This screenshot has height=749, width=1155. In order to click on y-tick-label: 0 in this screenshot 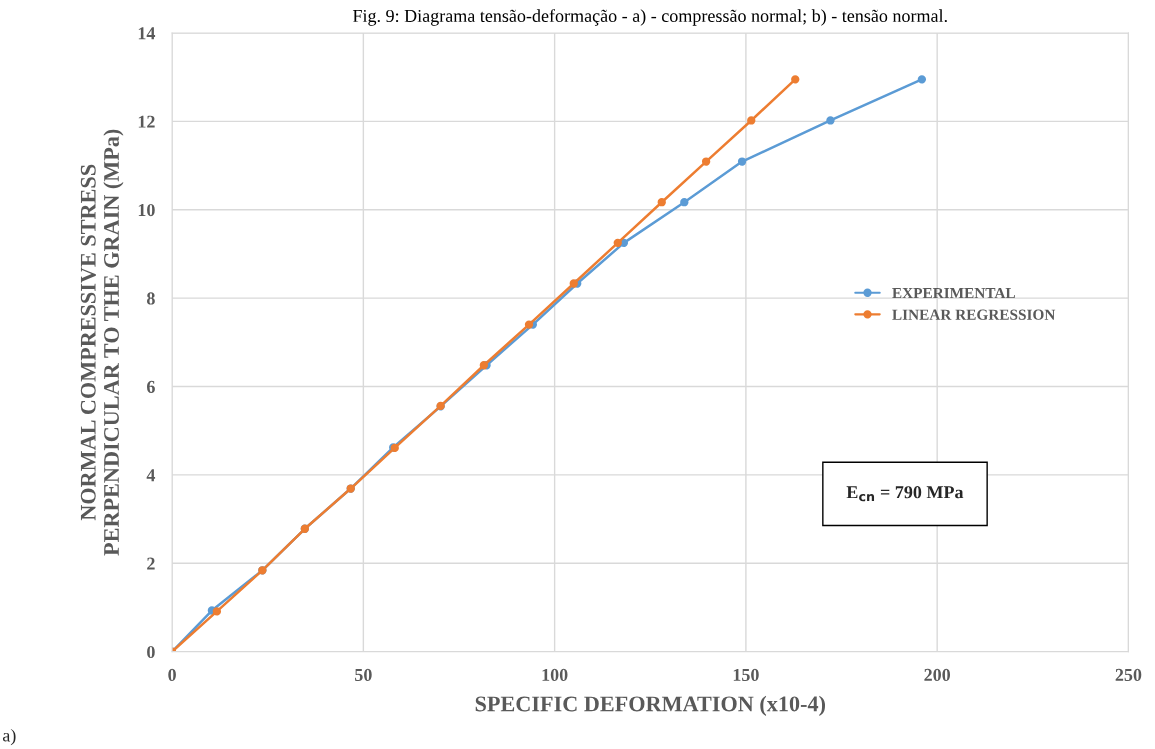, I will do `click(151, 652)`.